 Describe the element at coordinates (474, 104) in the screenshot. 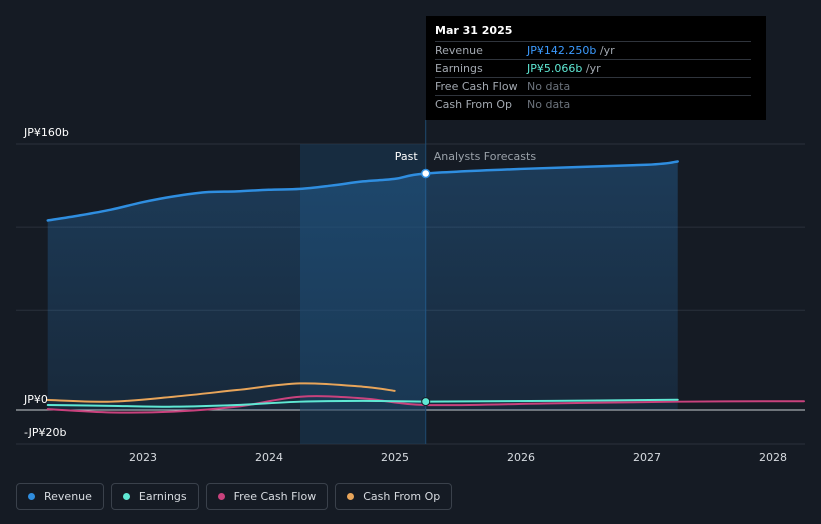

I see `tooltip-row-name: Cash From Op` at that location.